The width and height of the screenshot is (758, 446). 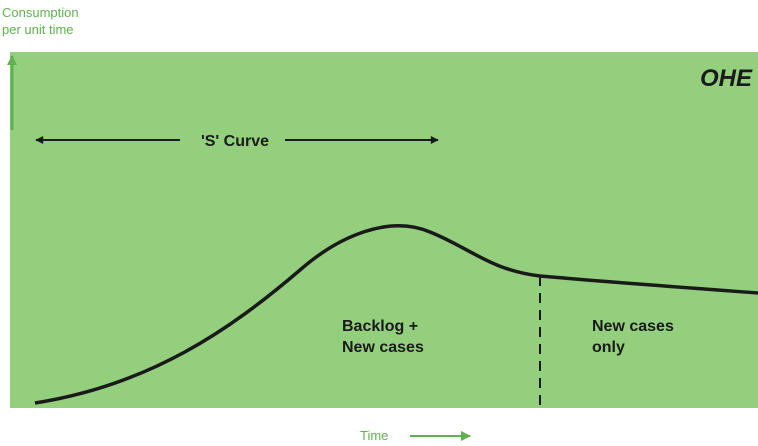 What do you see at coordinates (40, 12) in the screenshot?
I see `y-axis-label: Consumption` at bounding box center [40, 12].